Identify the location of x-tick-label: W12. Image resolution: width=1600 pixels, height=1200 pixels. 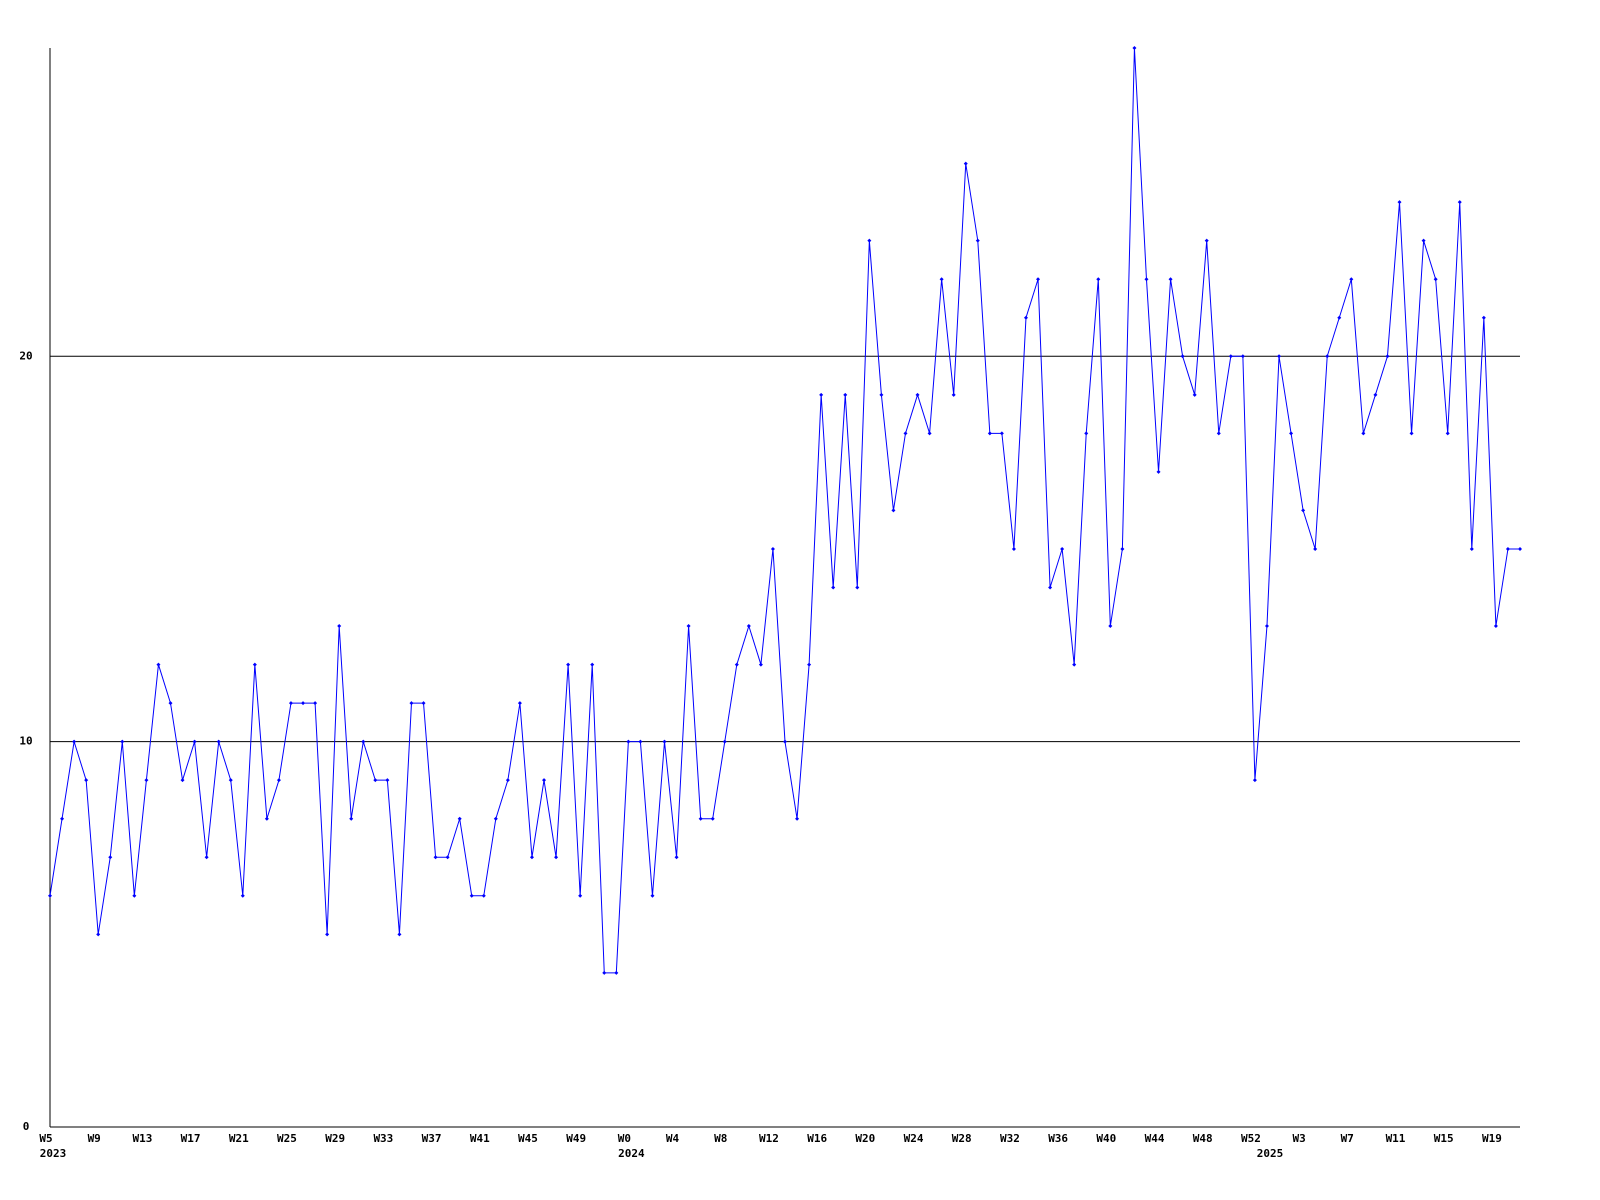
(769, 1138).